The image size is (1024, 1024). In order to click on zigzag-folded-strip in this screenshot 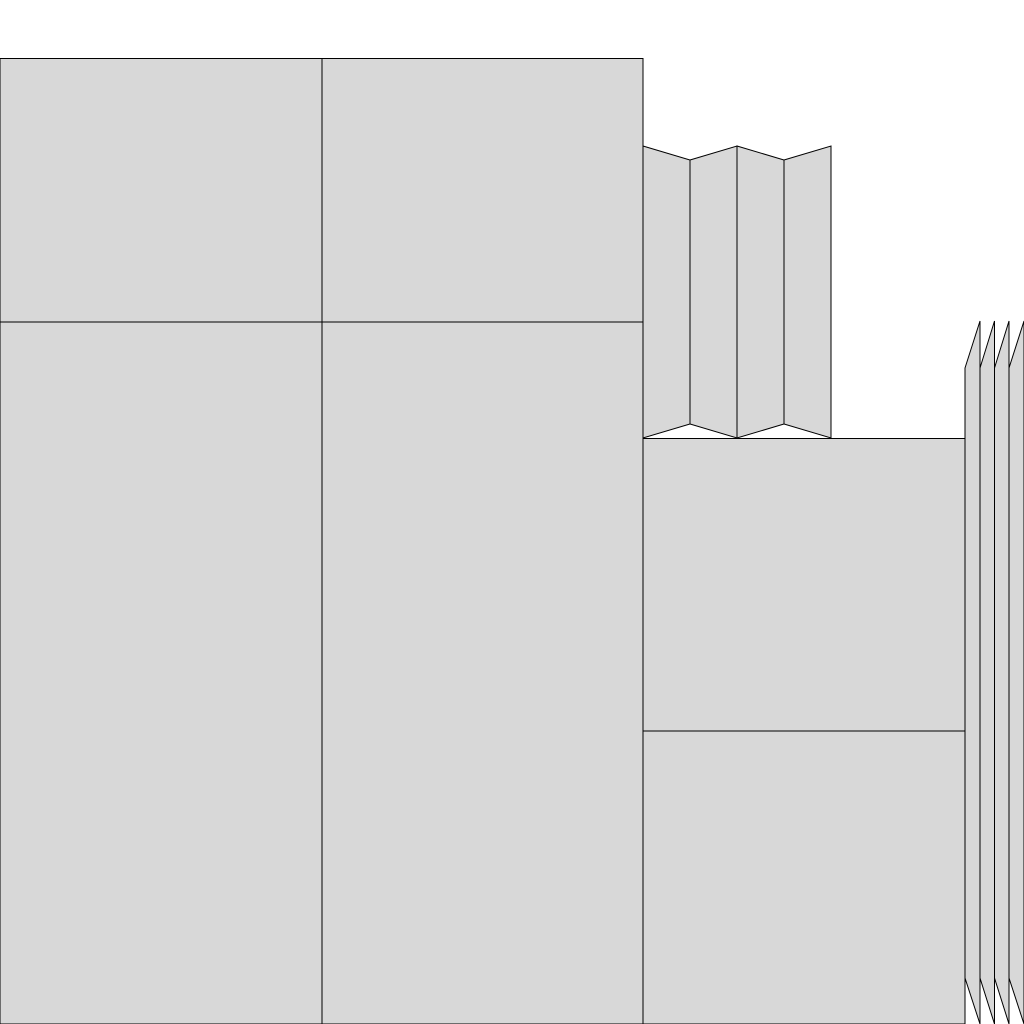, I will do `click(737, 292)`.